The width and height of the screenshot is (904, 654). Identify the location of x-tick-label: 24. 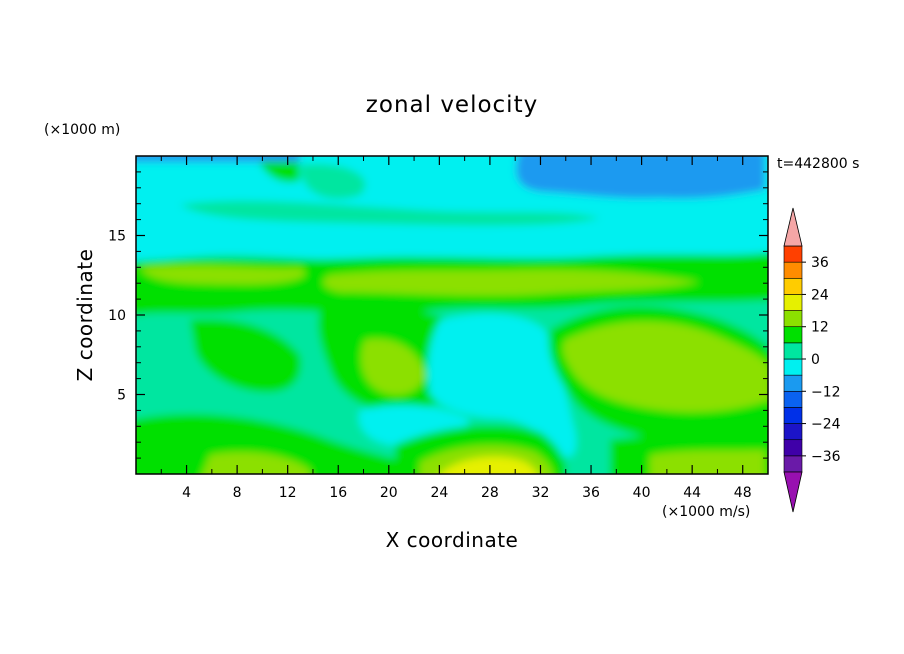
(439, 493).